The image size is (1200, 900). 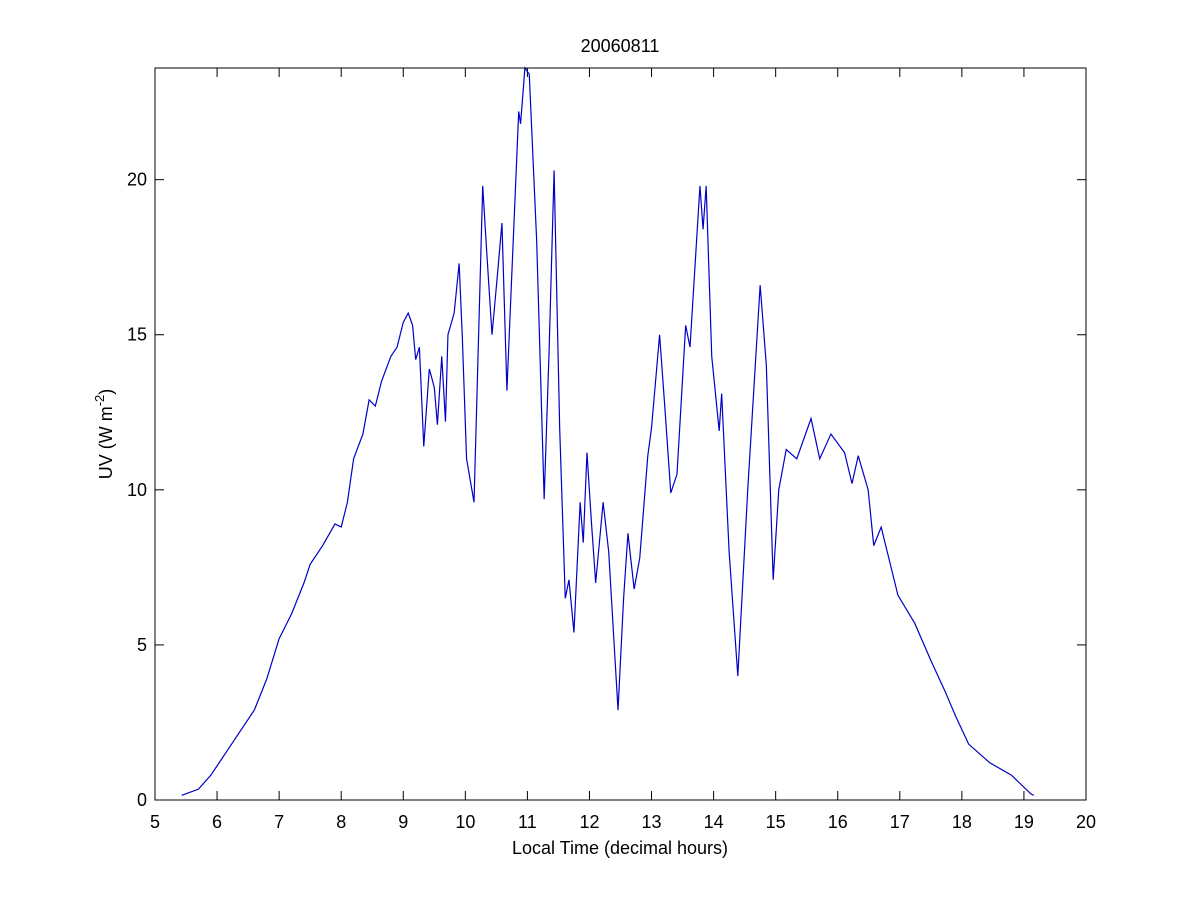 I want to click on x-axis-label: Local Time (decimal hours), so click(x=620, y=848).